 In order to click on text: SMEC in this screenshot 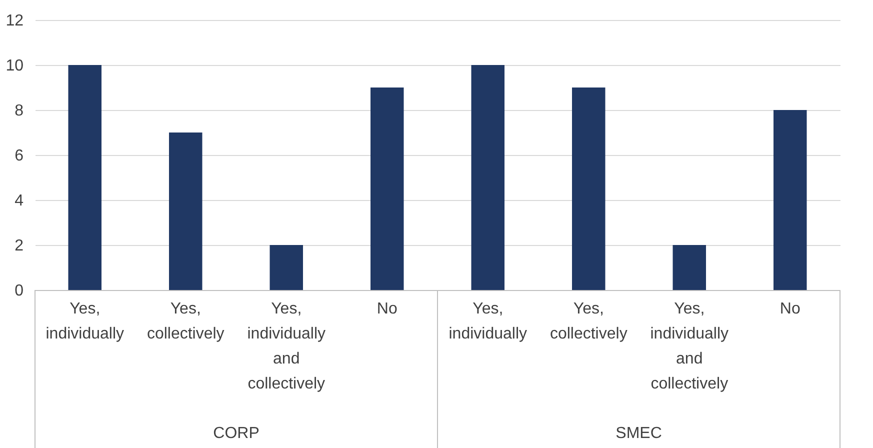, I will do `click(639, 433)`.